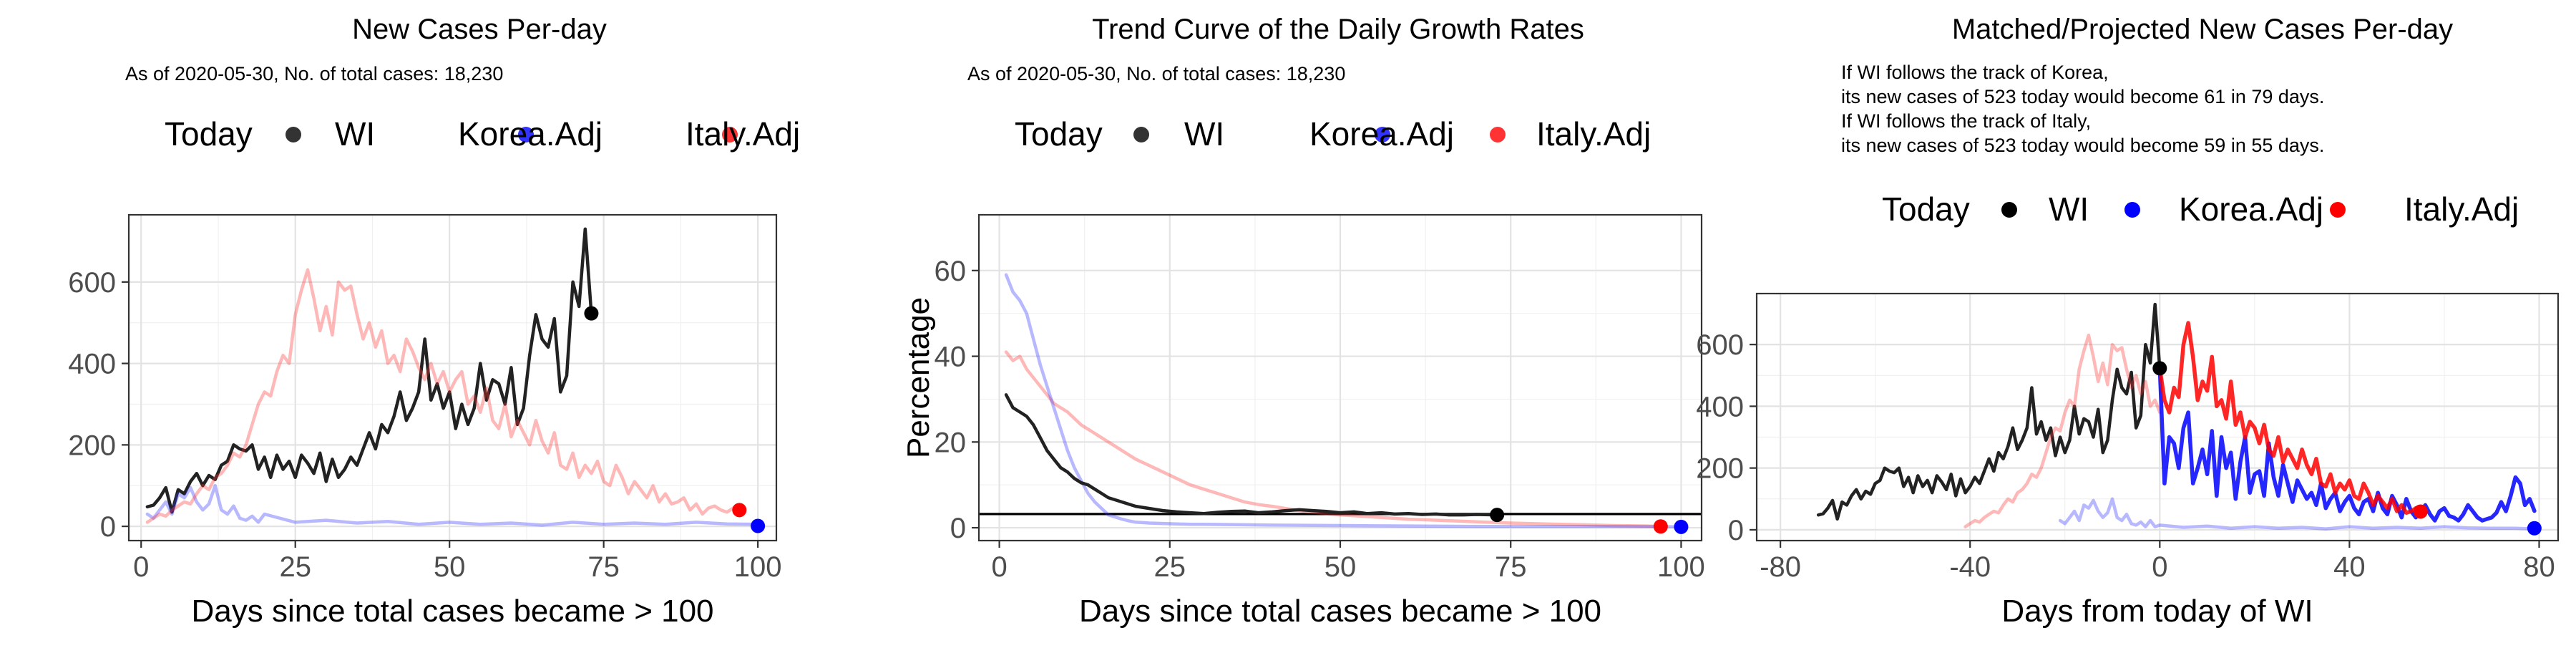 The width and height of the screenshot is (2576, 648). Describe the element at coordinates (951, 443) in the screenshot. I see `y-tick-label: 20` at that location.